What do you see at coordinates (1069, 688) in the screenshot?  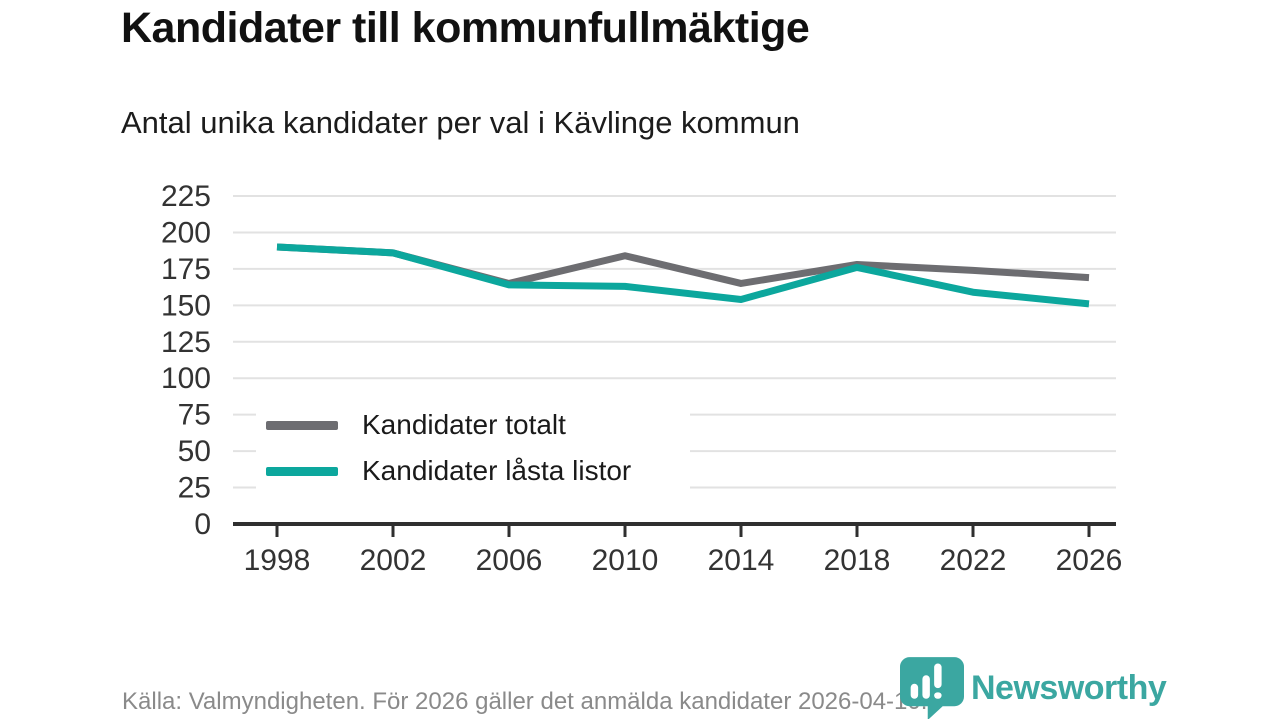 I see `newsworthy-wordmark: Newsworthy` at bounding box center [1069, 688].